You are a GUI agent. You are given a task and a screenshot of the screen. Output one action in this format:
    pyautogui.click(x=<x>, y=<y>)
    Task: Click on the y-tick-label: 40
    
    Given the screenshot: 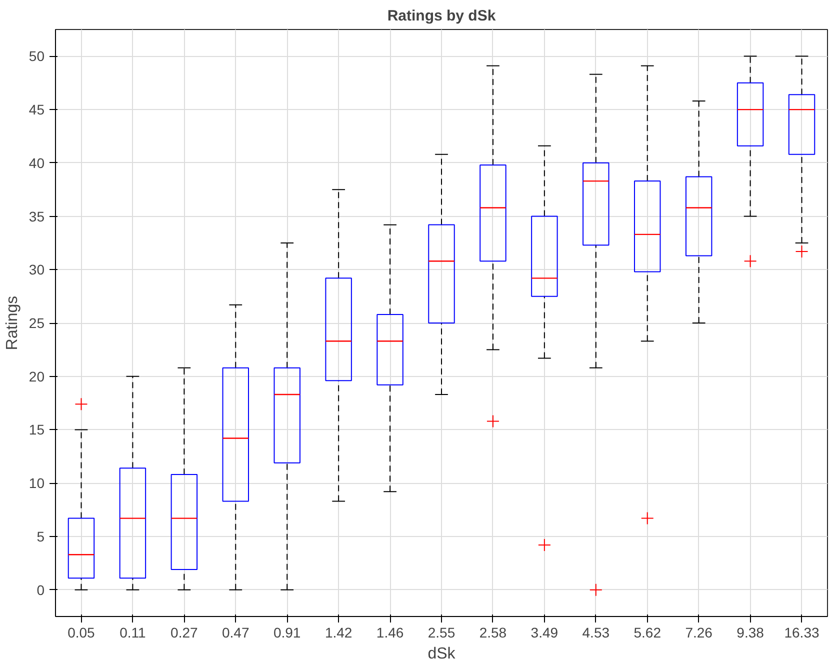 What is the action you would take?
    pyautogui.click(x=36, y=162)
    